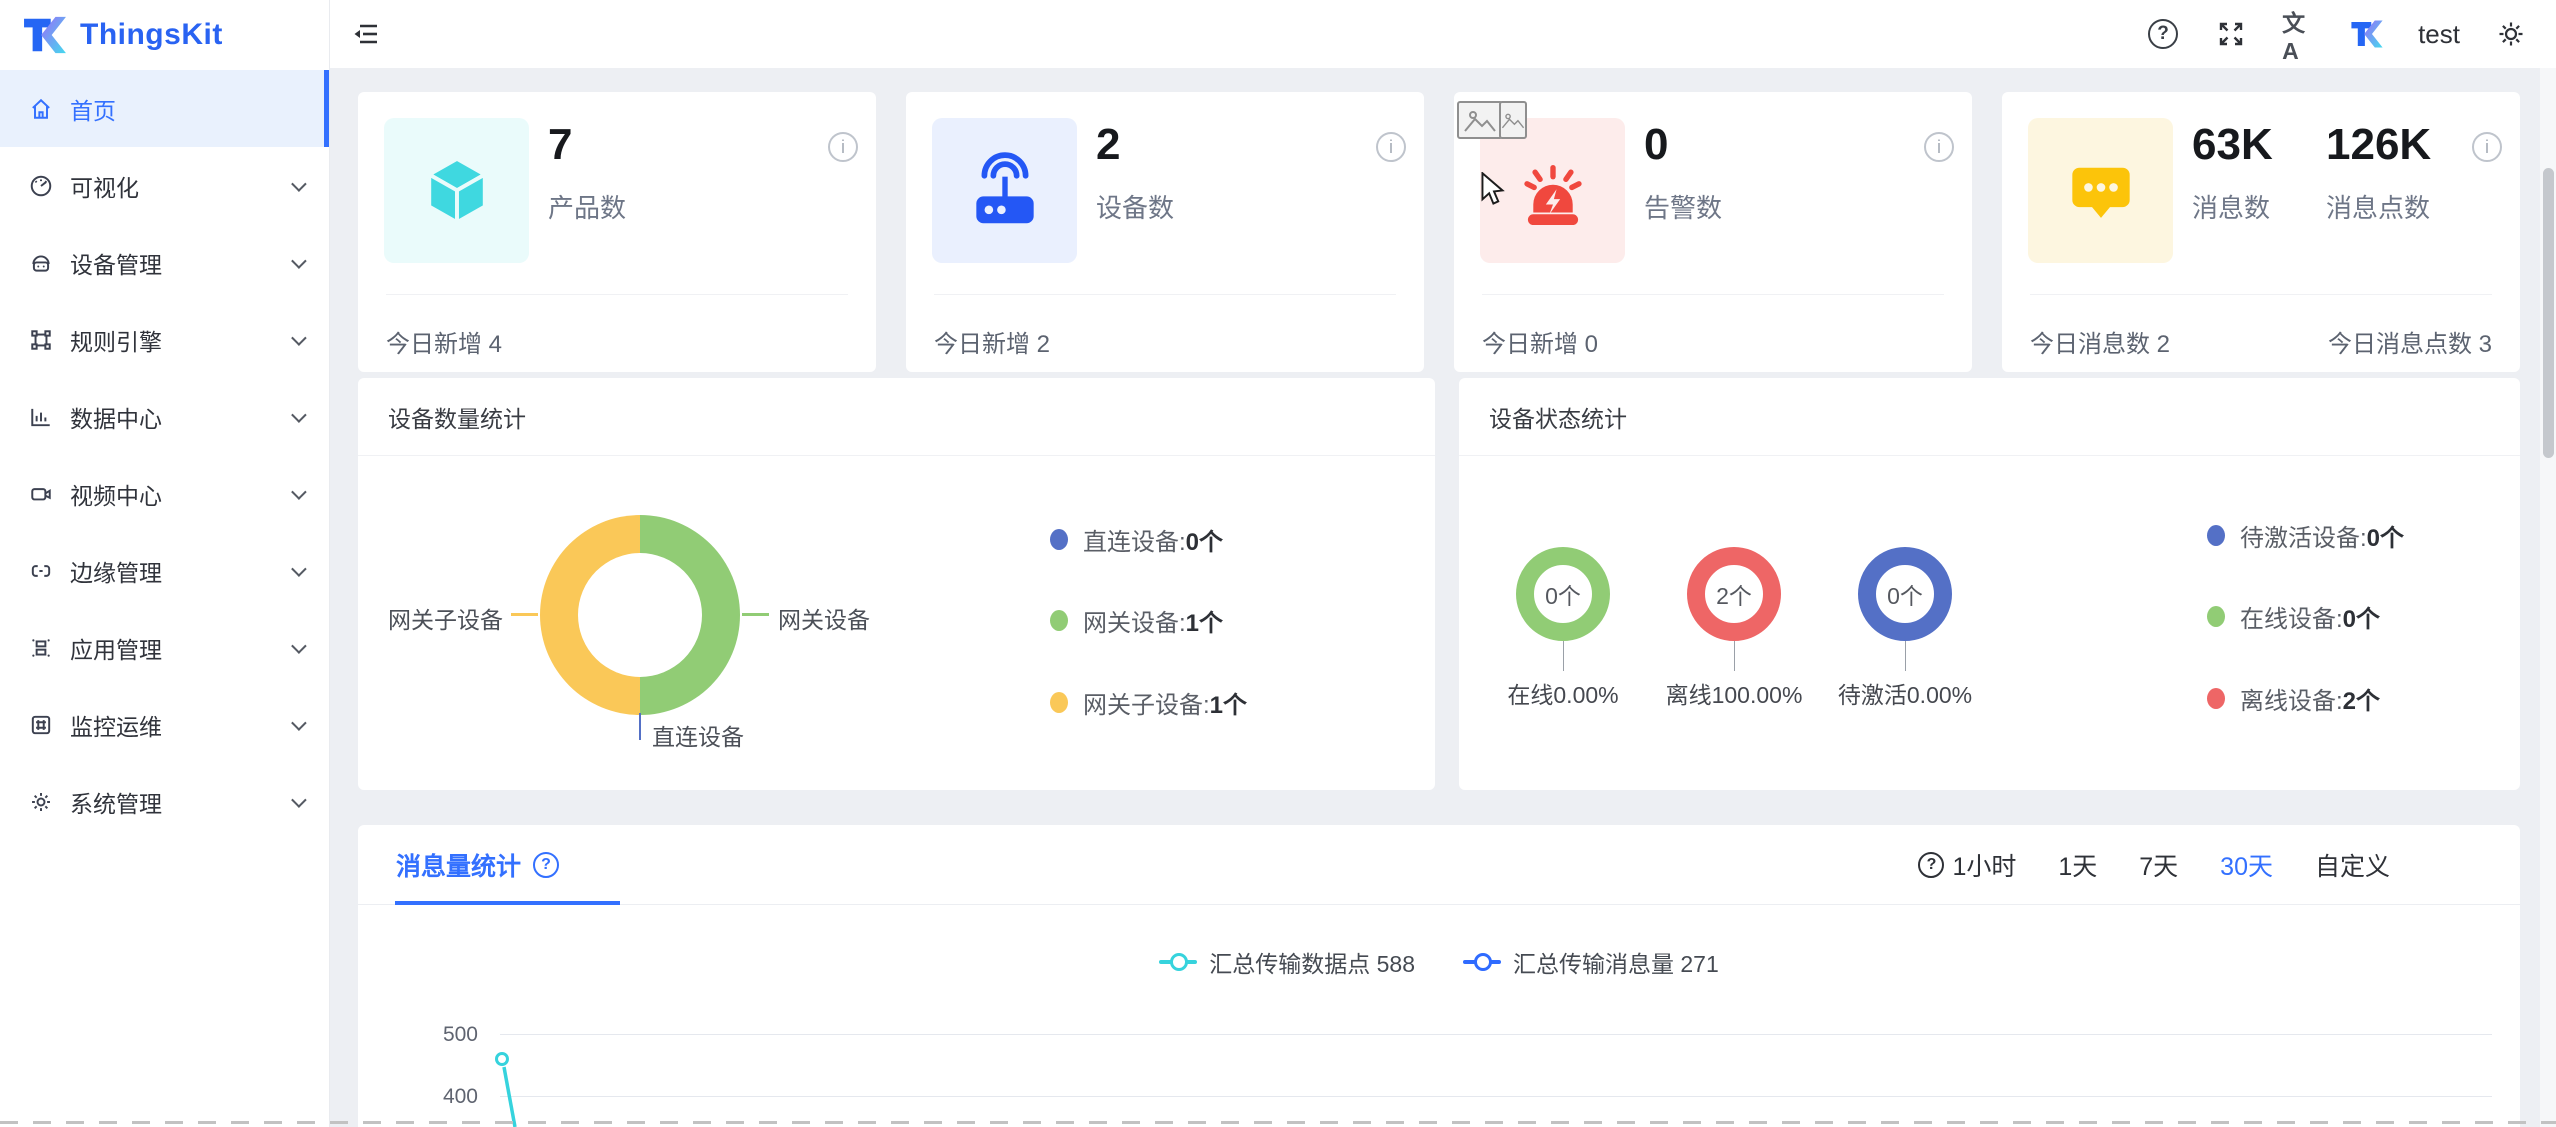  What do you see at coordinates (41, 340) in the screenshot?
I see `rule-engine-icon` at bounding box center [41, 340].